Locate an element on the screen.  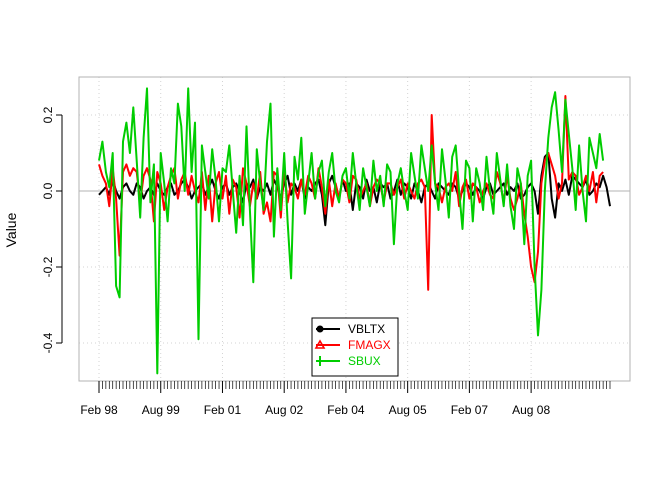
legend: VBLTX FMAGX SBUX is located at coordinates (355, 347).